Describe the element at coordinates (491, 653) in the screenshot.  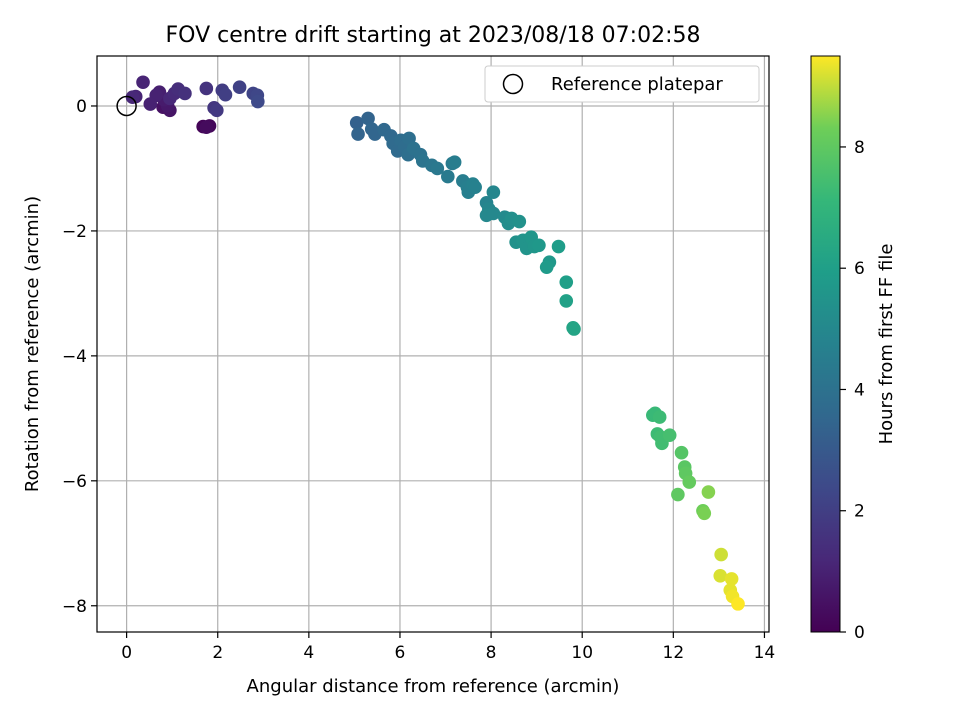
I see `x-tick-label: 8` at that location.